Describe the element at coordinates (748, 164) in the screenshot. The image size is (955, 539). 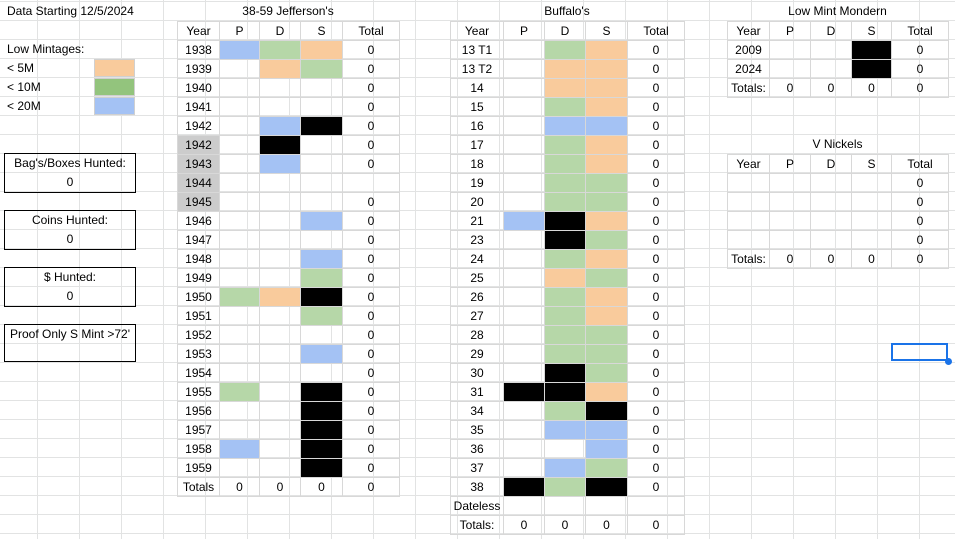
I see `v-nickels-header-year: Year` at that location.